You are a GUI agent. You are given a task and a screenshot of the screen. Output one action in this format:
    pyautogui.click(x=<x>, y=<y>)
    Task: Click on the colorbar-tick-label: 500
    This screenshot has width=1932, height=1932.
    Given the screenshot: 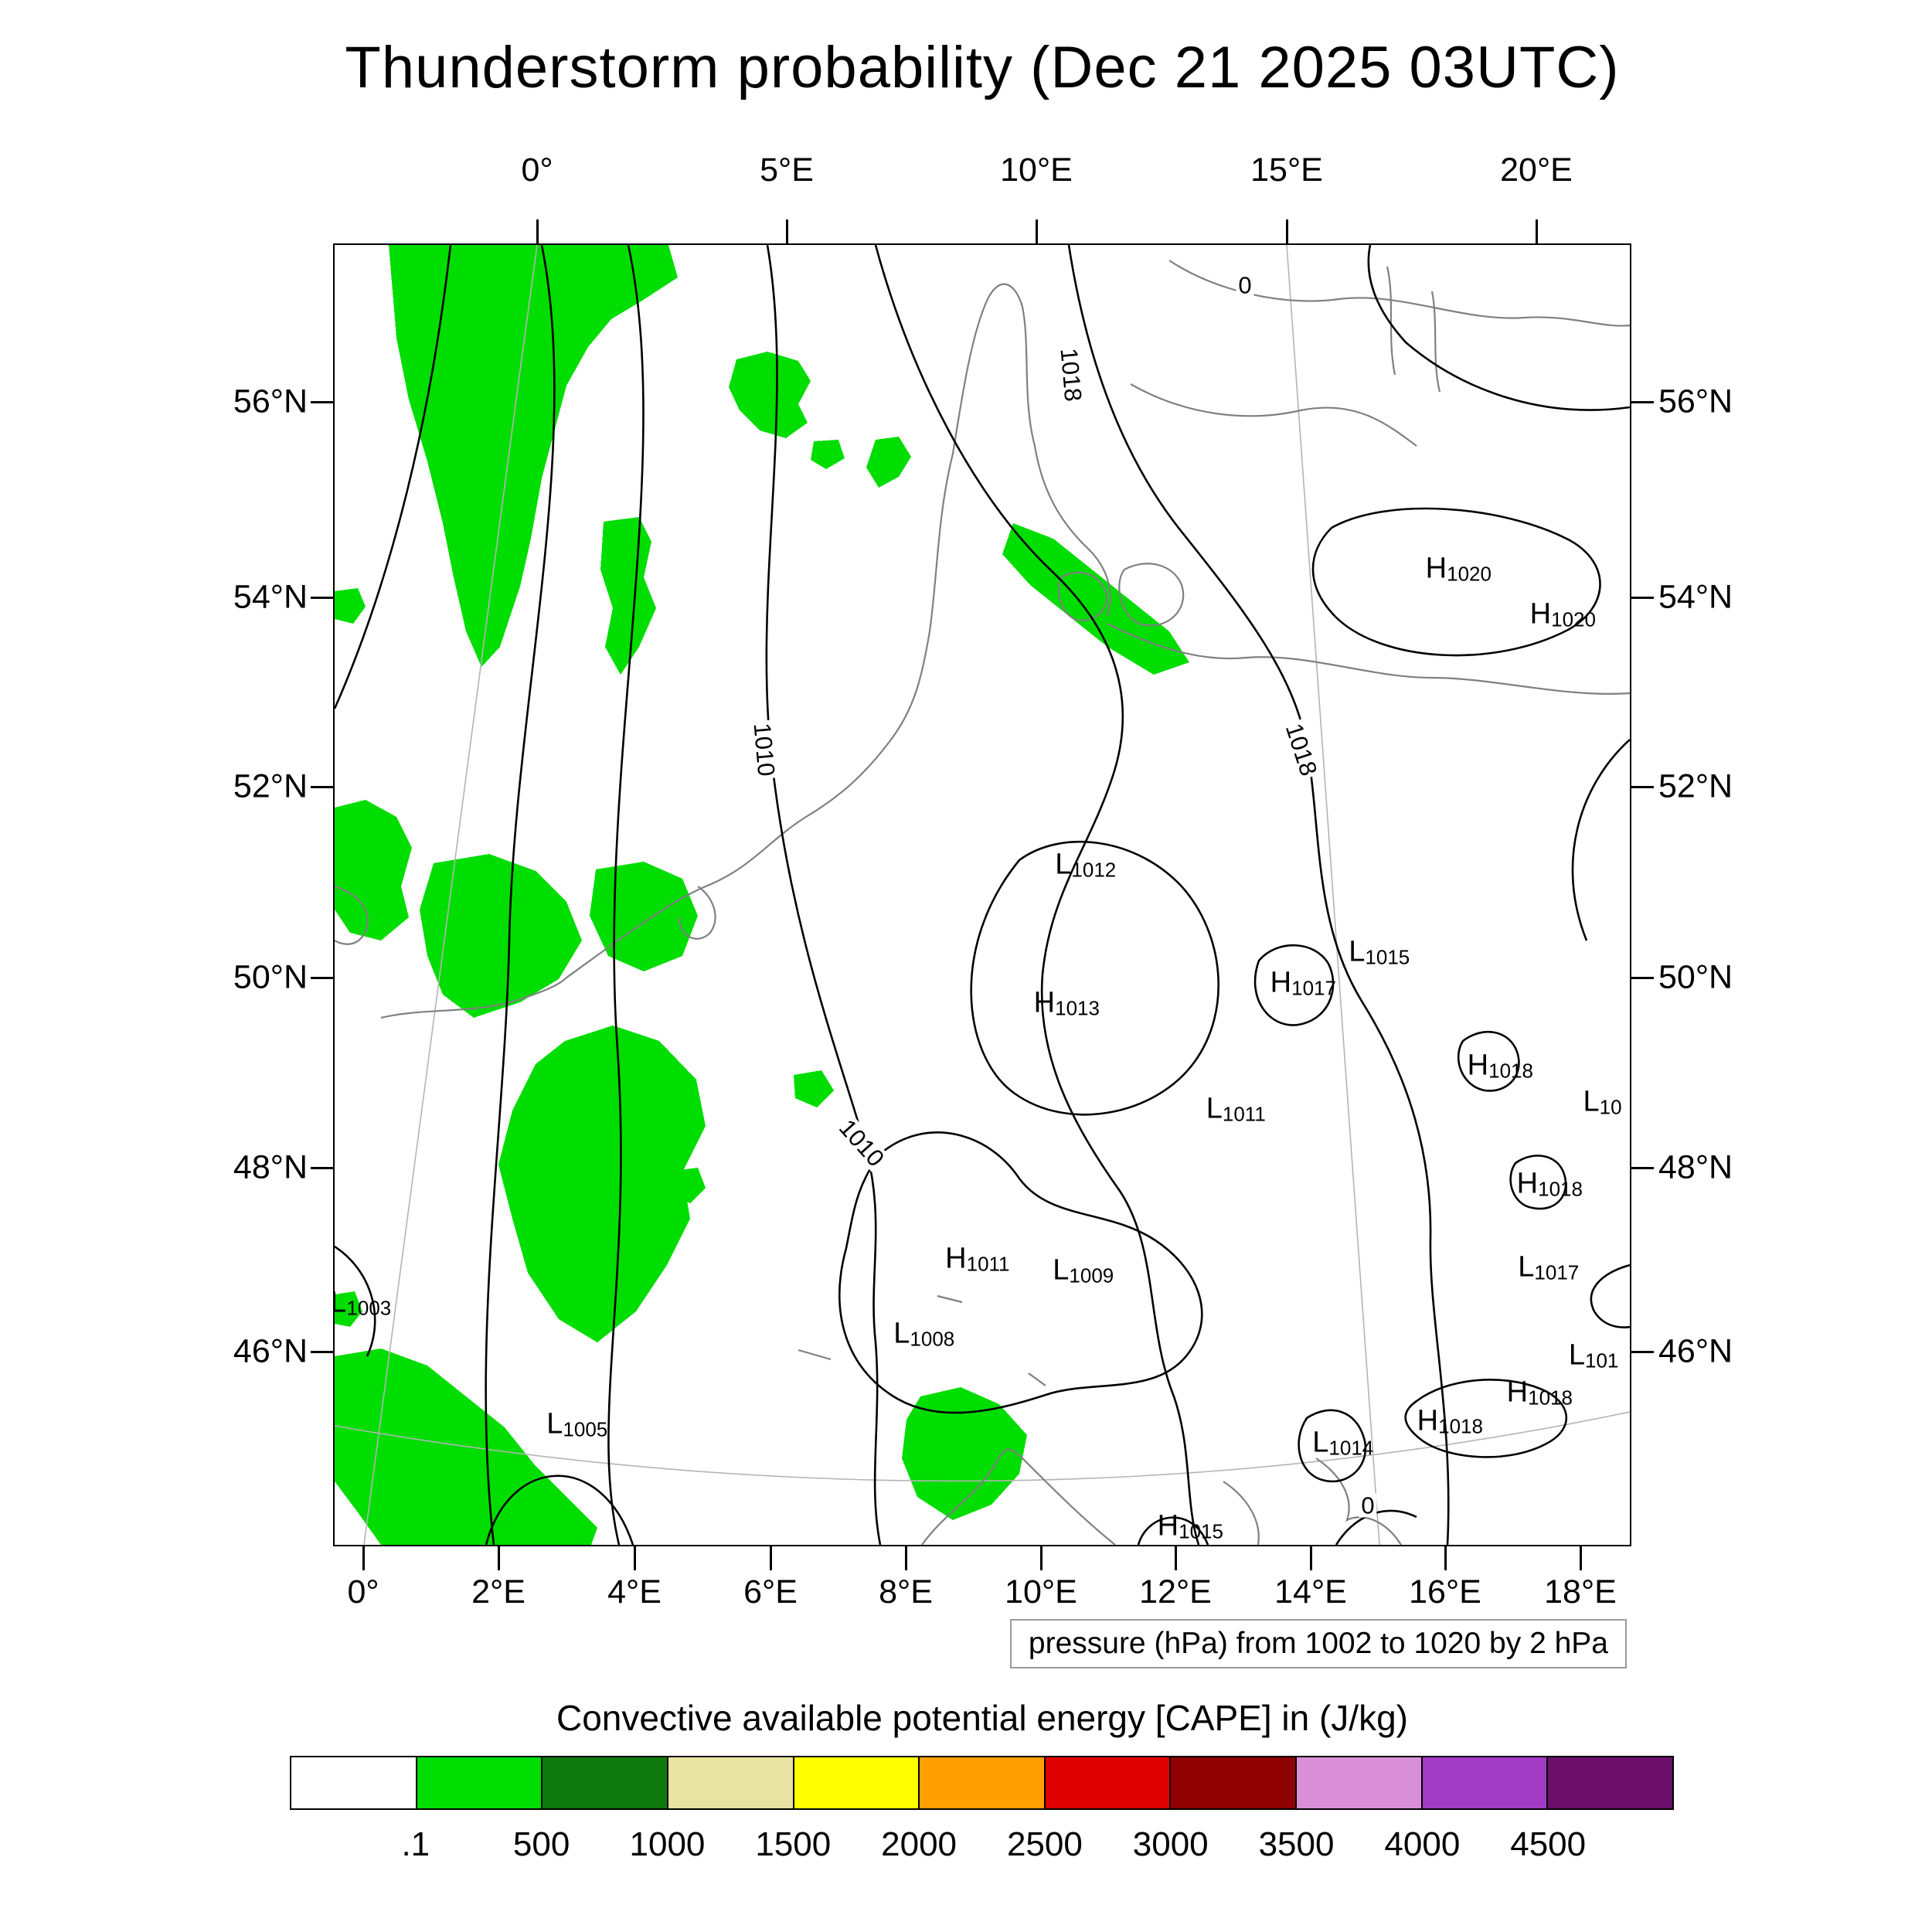 What is the action you would take?
    pyautogui.click(x=541, y=1844)
    